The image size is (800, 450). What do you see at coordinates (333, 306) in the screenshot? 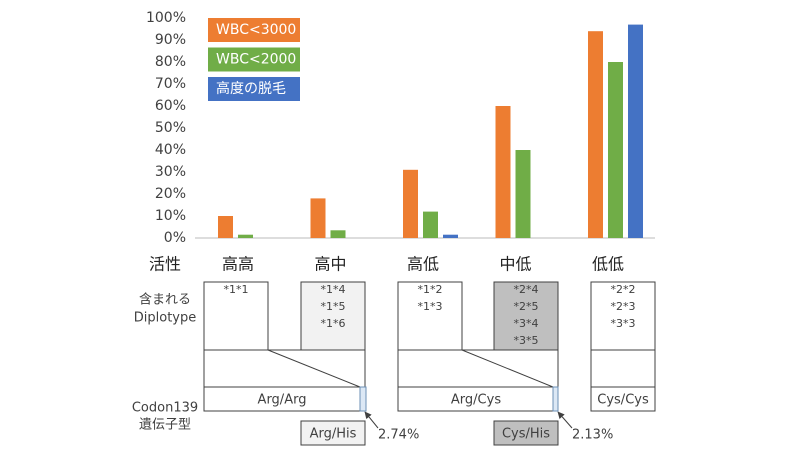
I see `diplotype: *1*5` at bounding box center [333, 306].